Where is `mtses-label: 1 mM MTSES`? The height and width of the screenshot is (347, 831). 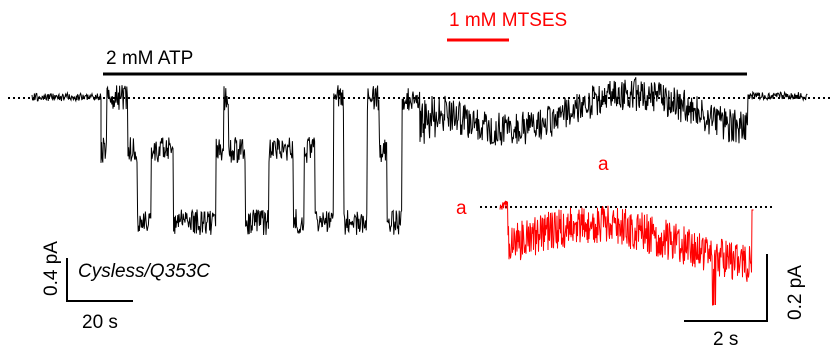
mtses-label: 1 mM MTSES is located at coordinates (508, 20).